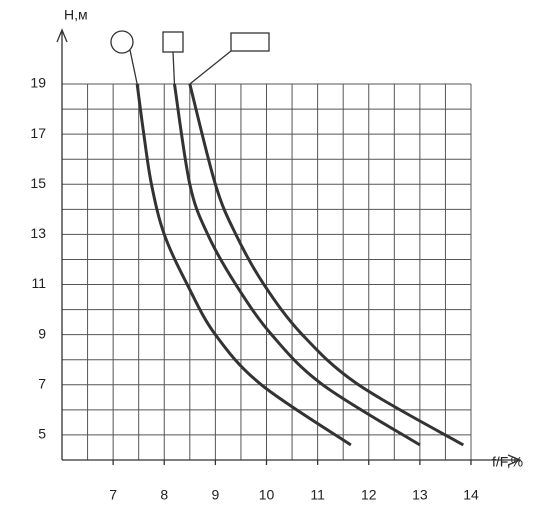  I want to click on y-tick-label: 13, so click(38, 233).